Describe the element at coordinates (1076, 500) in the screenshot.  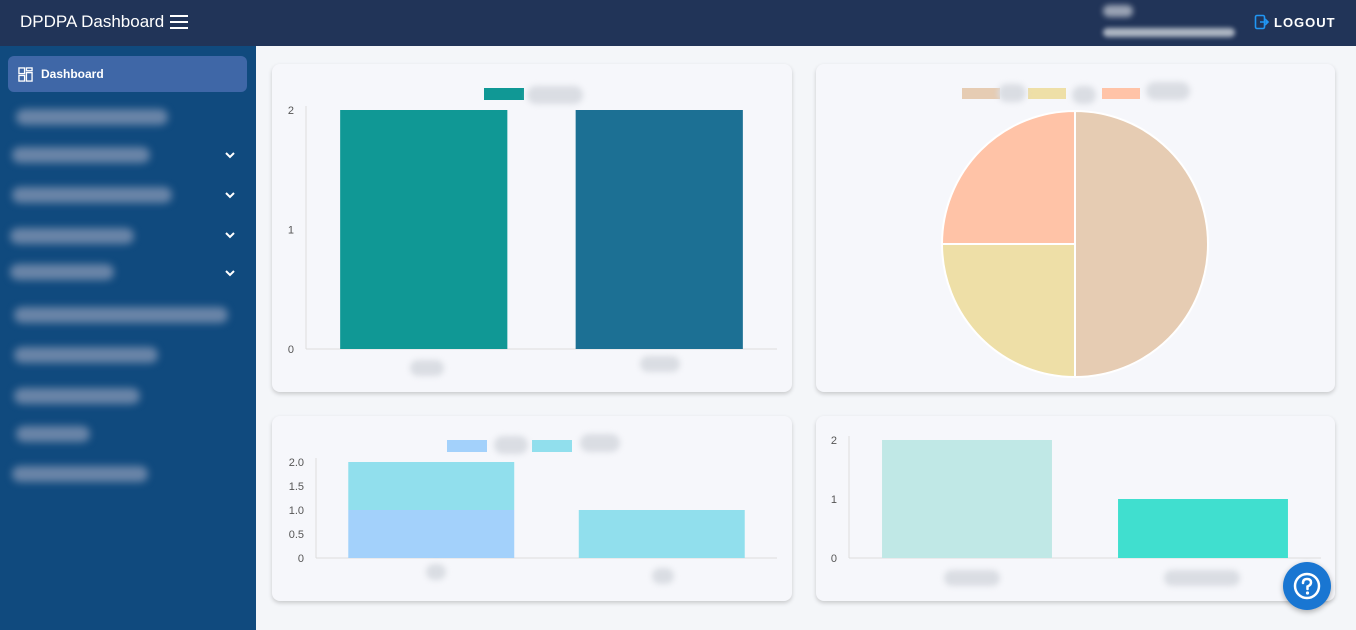
I see `bar-chart-2: 0 1 2` at that location.